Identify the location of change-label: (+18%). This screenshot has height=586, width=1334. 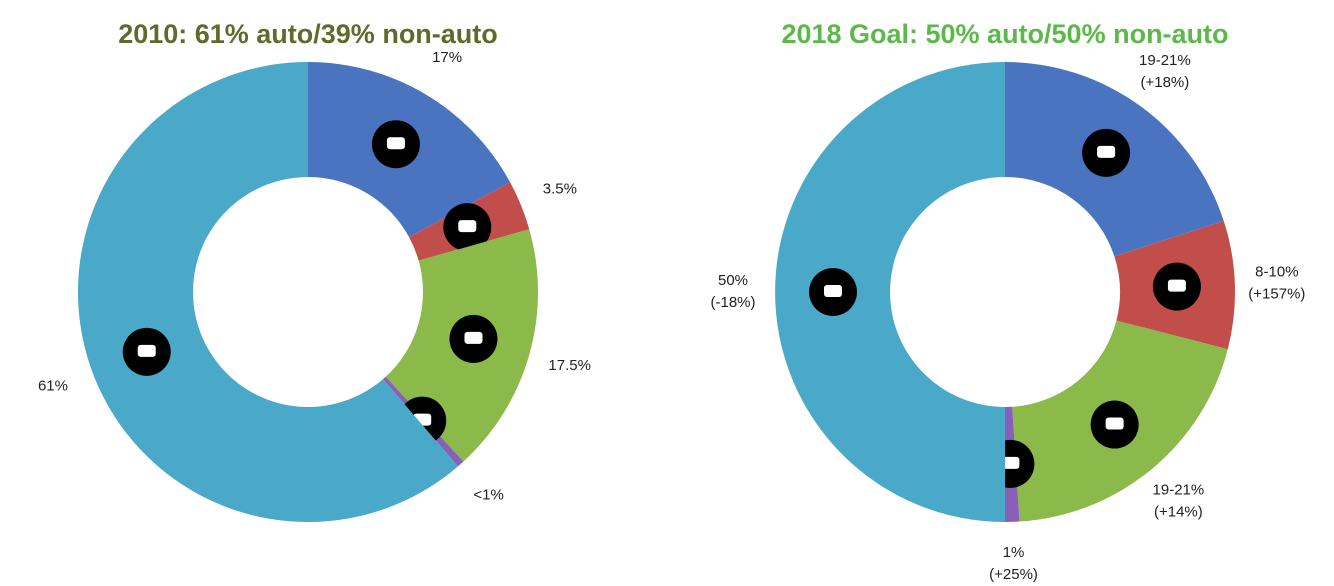
(1164, 82).